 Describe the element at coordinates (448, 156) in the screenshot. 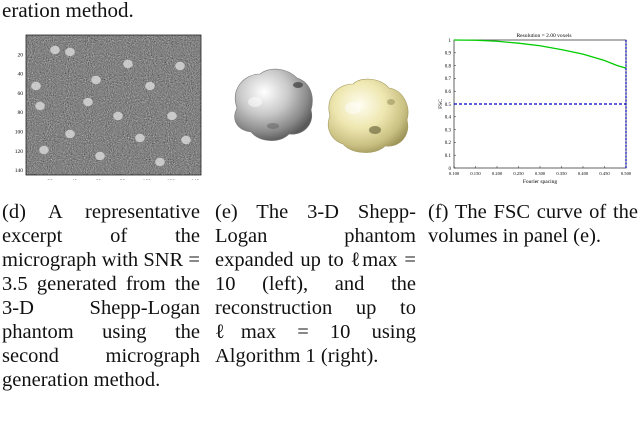

I see `y-tick-label: 0.1` at that location.